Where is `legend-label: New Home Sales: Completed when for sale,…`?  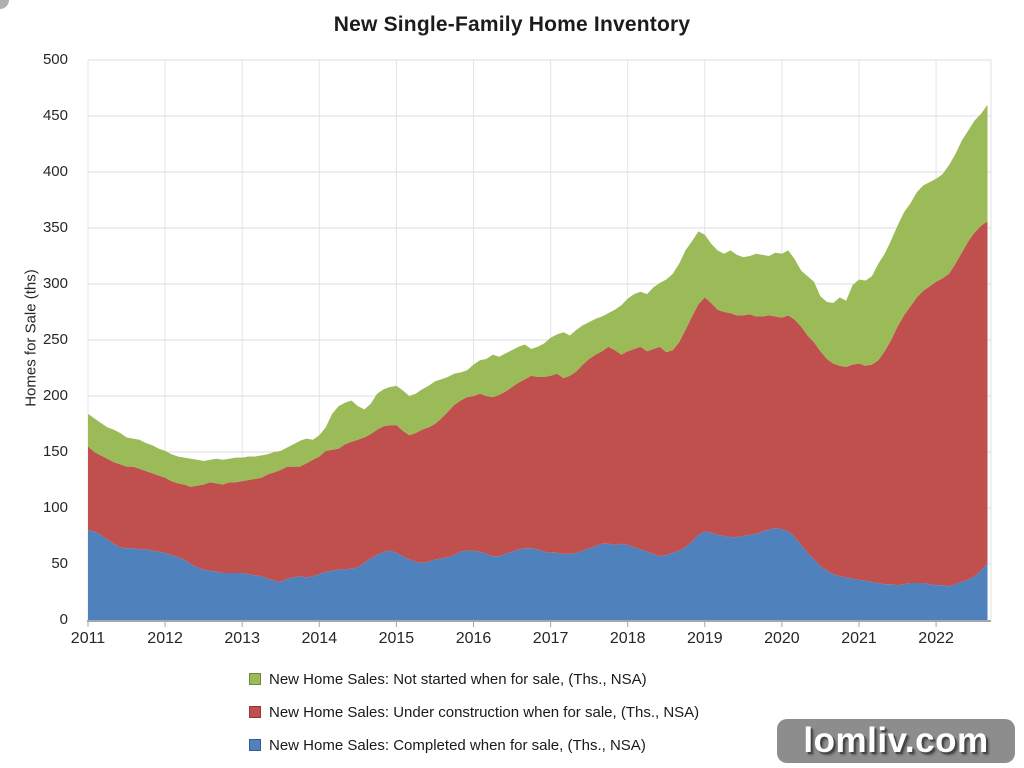
legend-label: New Home Sales: Completed when for sale,… is located at coordinates (457, 745).